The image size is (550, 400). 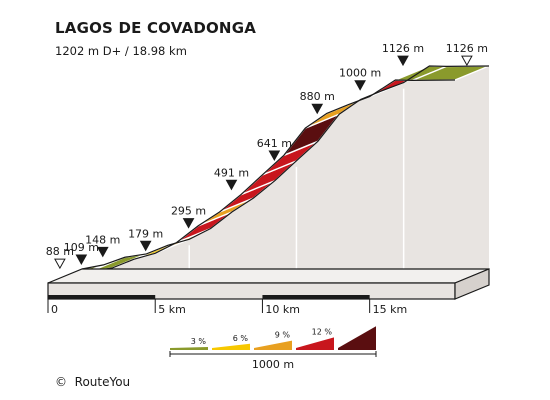 What do you see at coordinates (274, 143) in the screenshot?
I see `elevation-marker-label: 641 m` at bounding box center [274, 143].